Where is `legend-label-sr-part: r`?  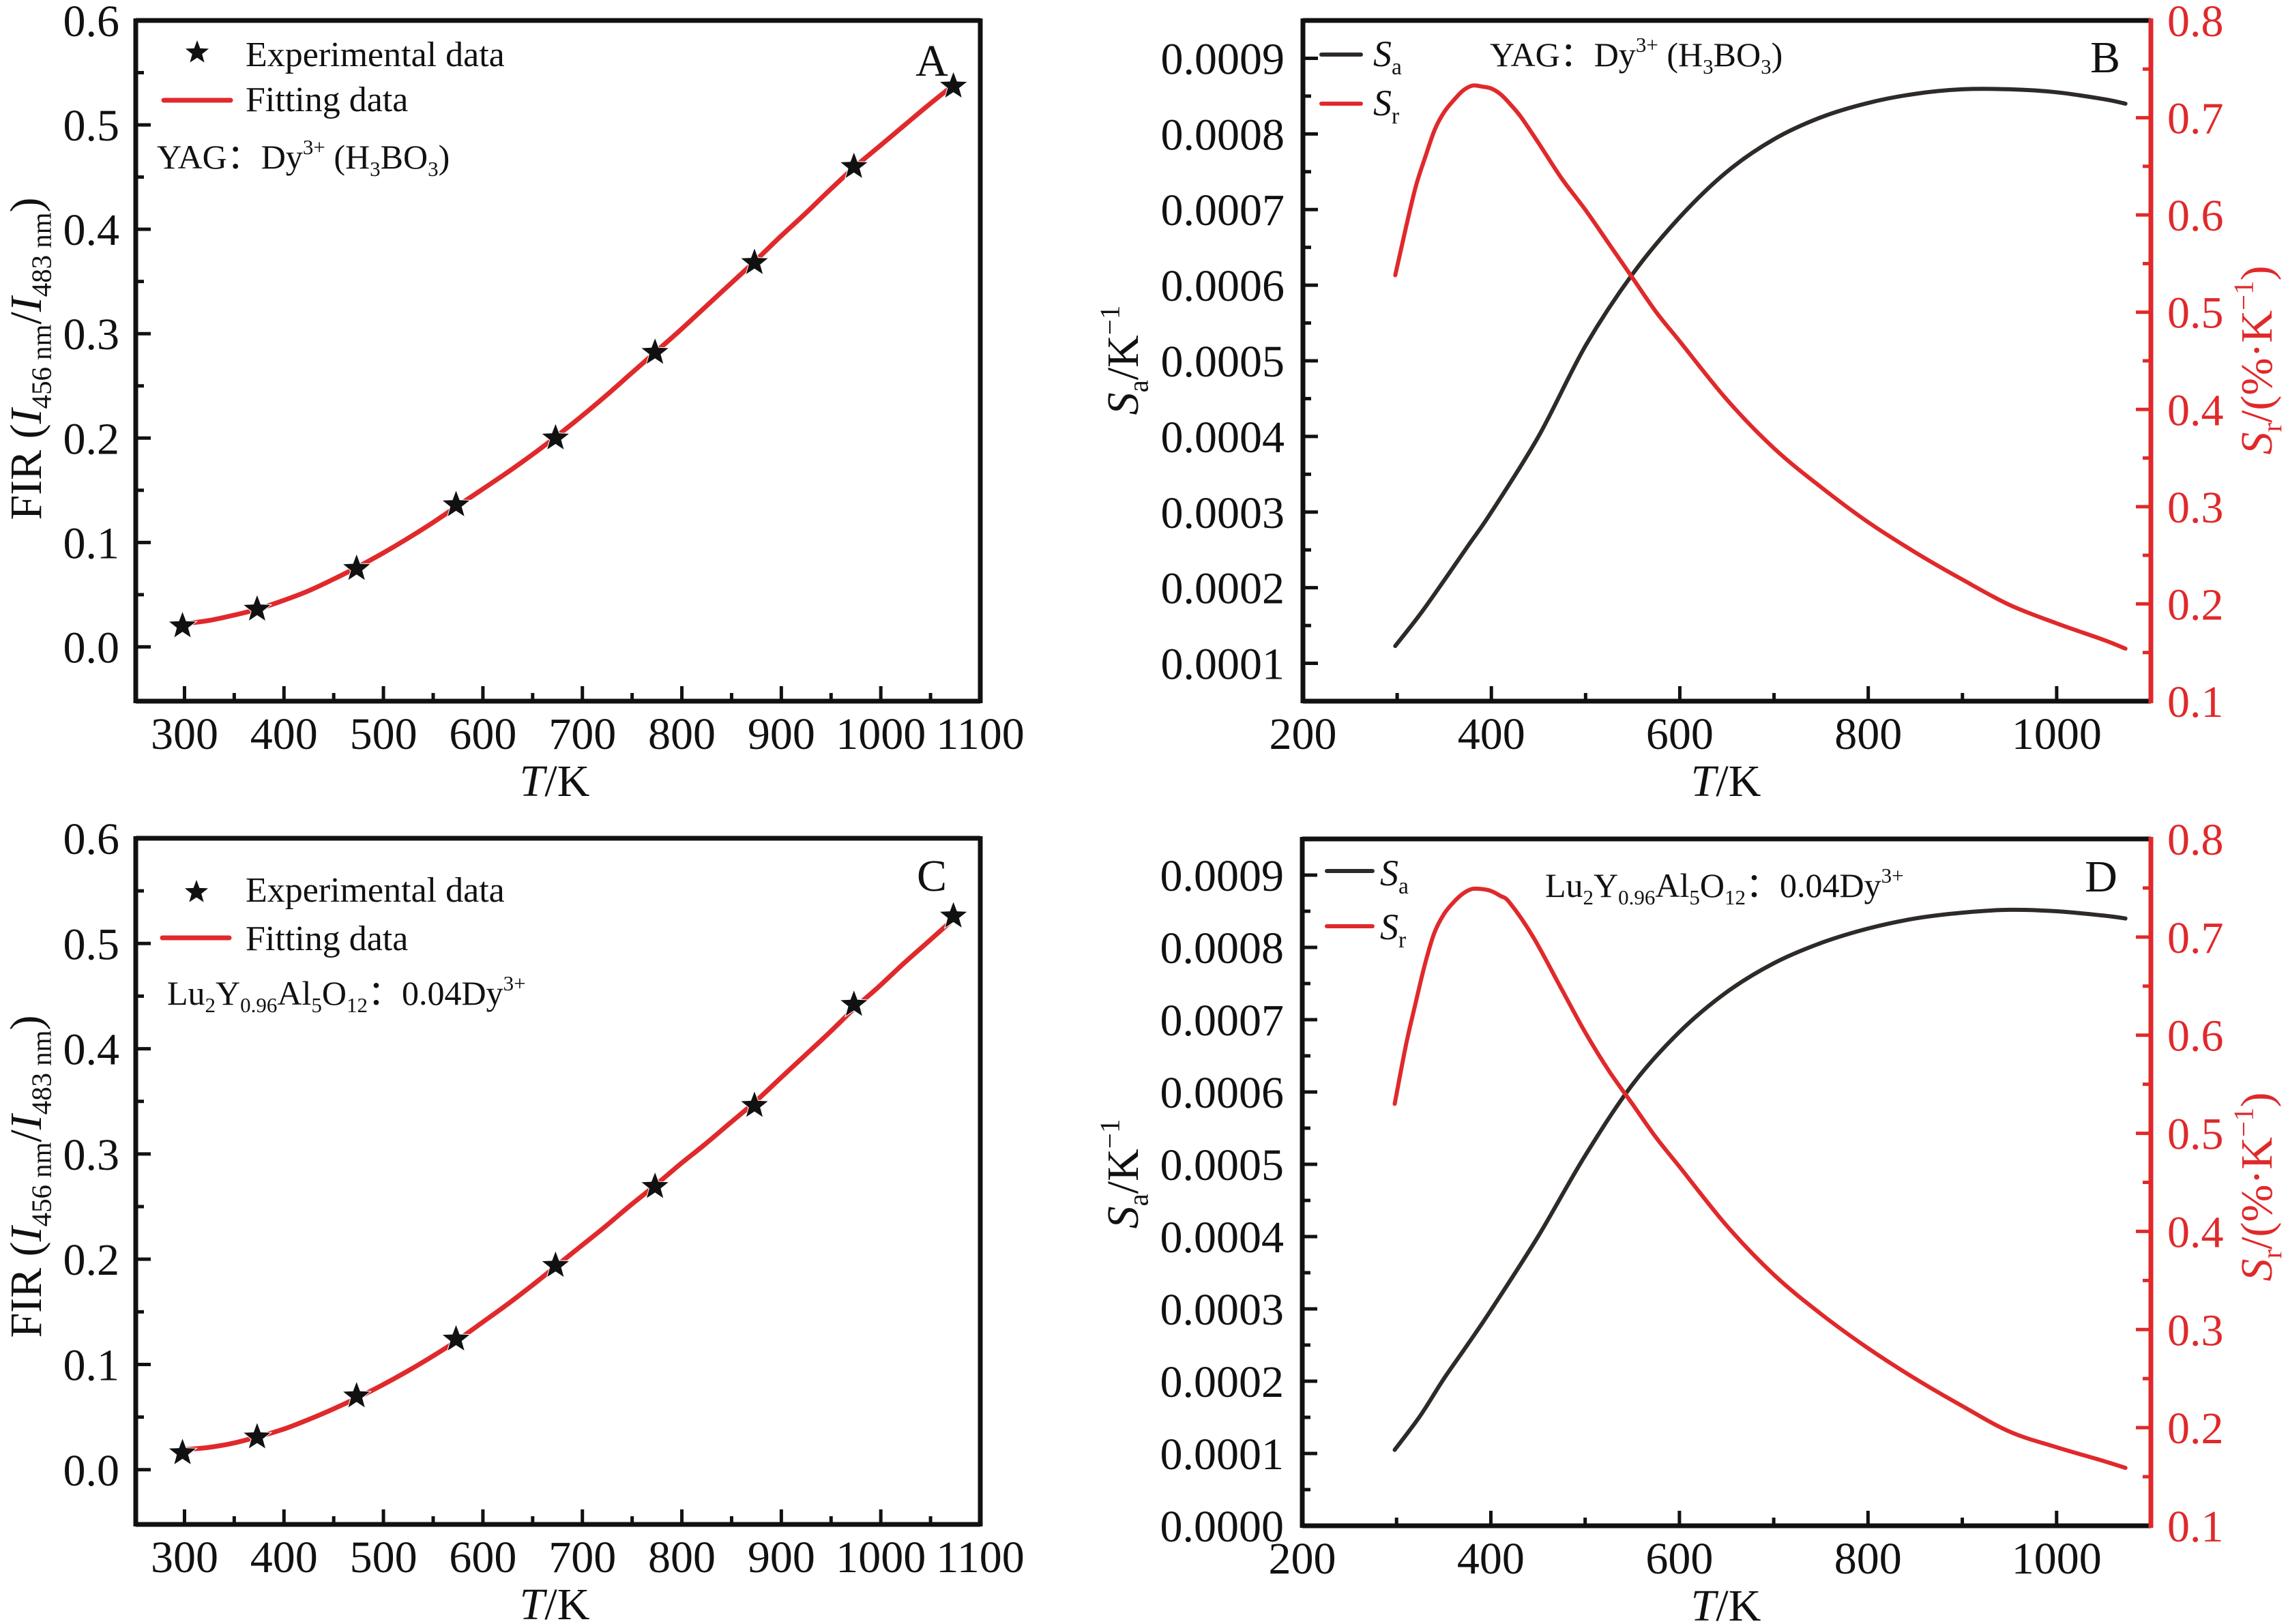
legend-label-sr-part: r is located at coordinates (1395, 116).